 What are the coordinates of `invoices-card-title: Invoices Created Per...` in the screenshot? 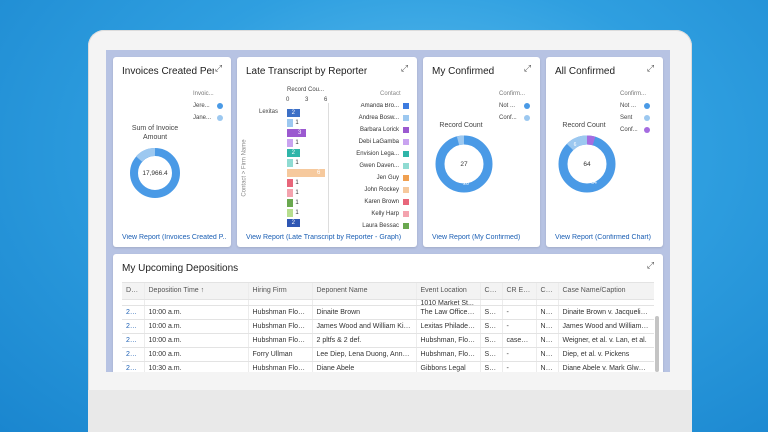 It's located at (168, 71).